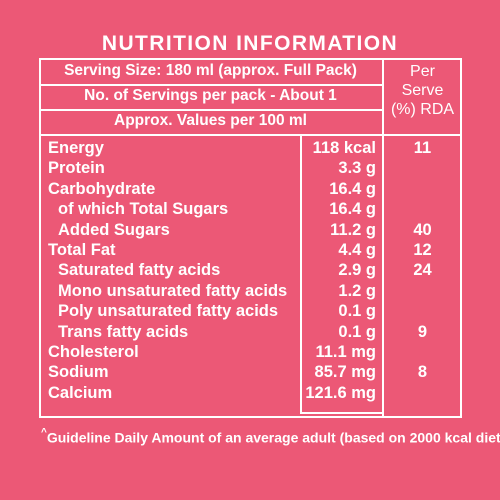 The width and height of the screenshot is (500, 500). I want to click on nutrient-value: 11.2 g, so click(353, 229).